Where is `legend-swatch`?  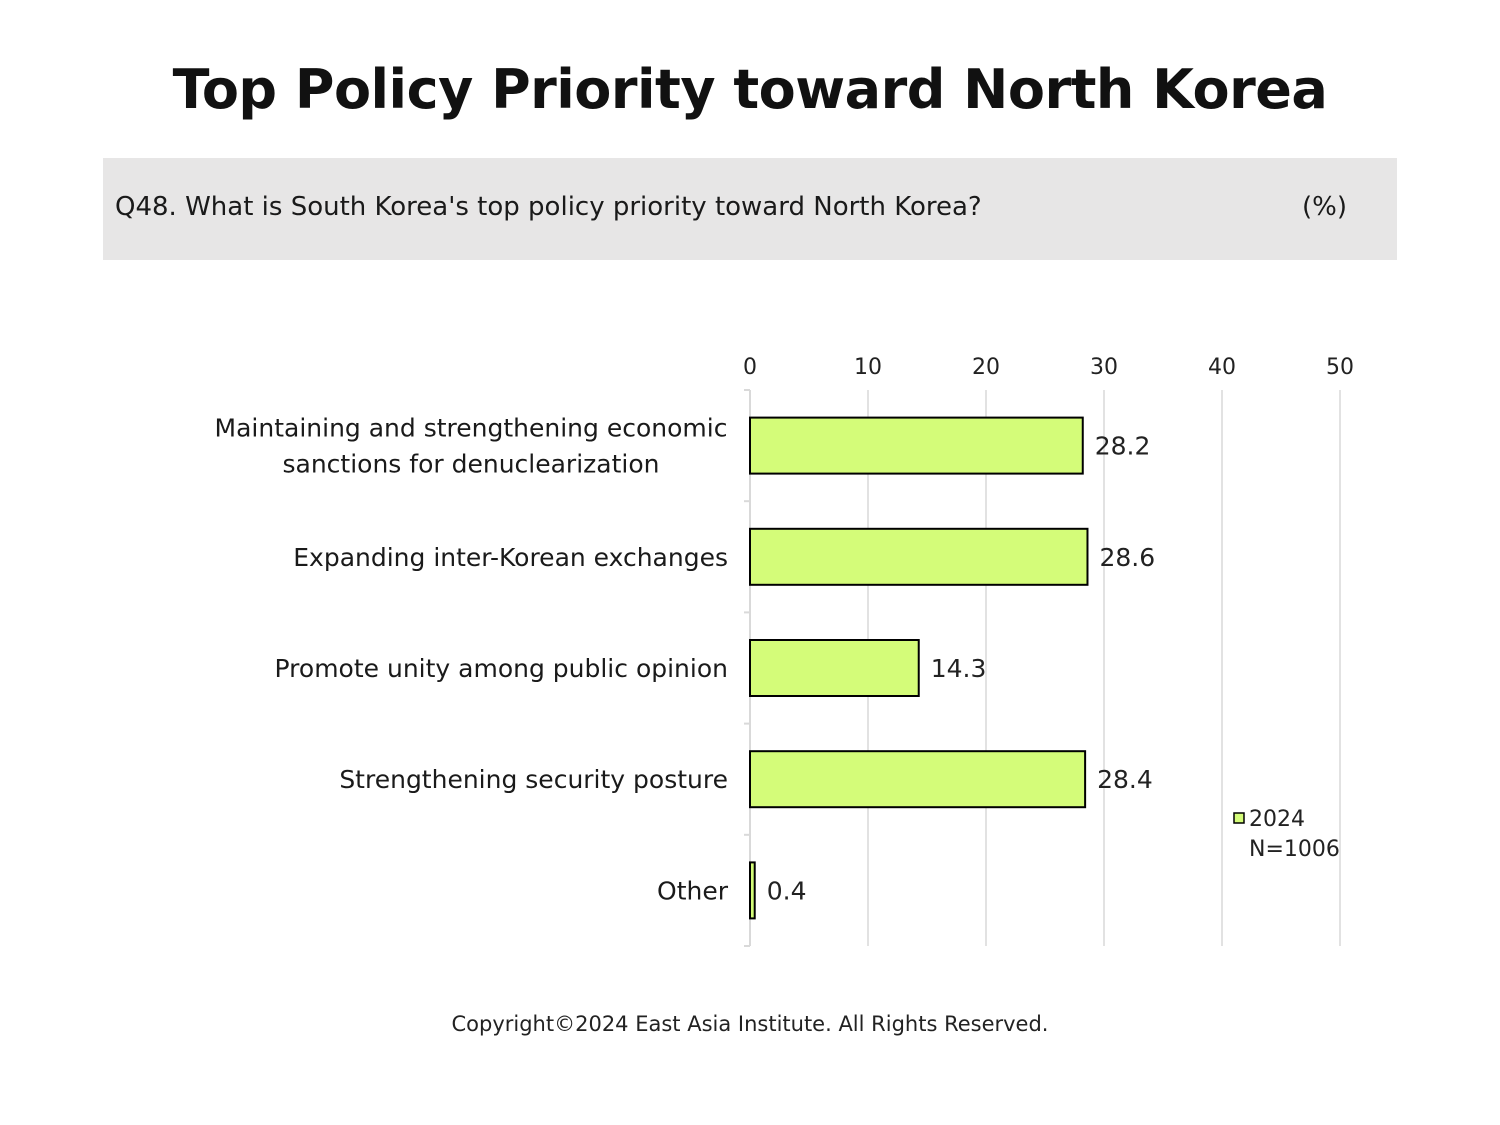
legend-swatch is located at coordinates (1239, 818).